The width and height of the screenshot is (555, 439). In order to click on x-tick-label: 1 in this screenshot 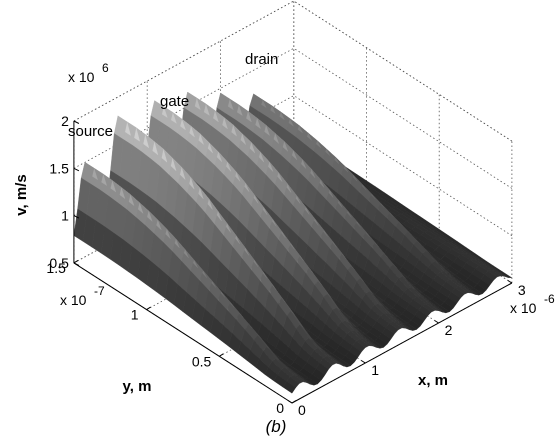, I will do `click(375, 370)`.